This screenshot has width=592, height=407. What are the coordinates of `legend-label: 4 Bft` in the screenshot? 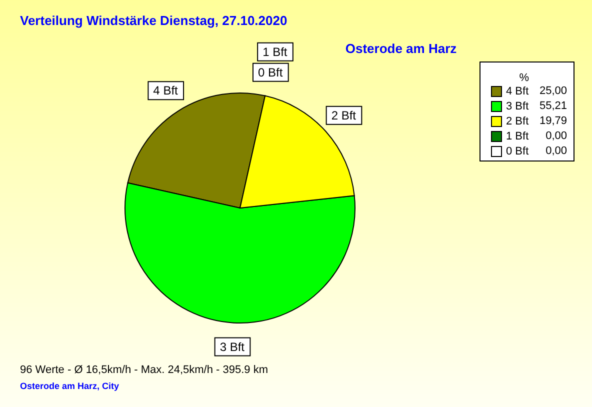 It's located at (517, 92).